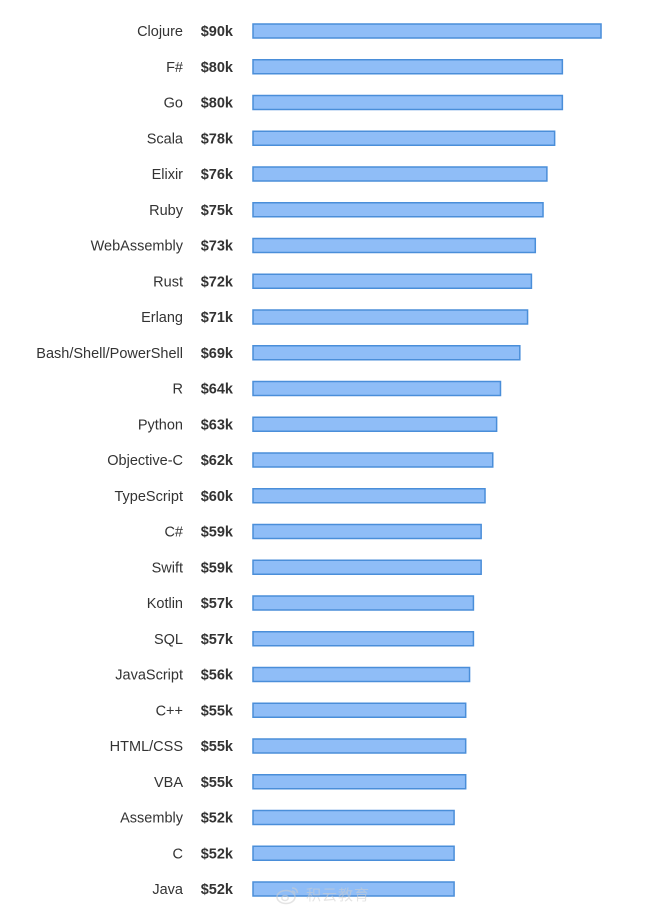 Image resolution: width=650 pixels, height=914 pixels. Describe the element at coordinates (173, 533) in the screenshot. I see `category-label: C#` at that location.